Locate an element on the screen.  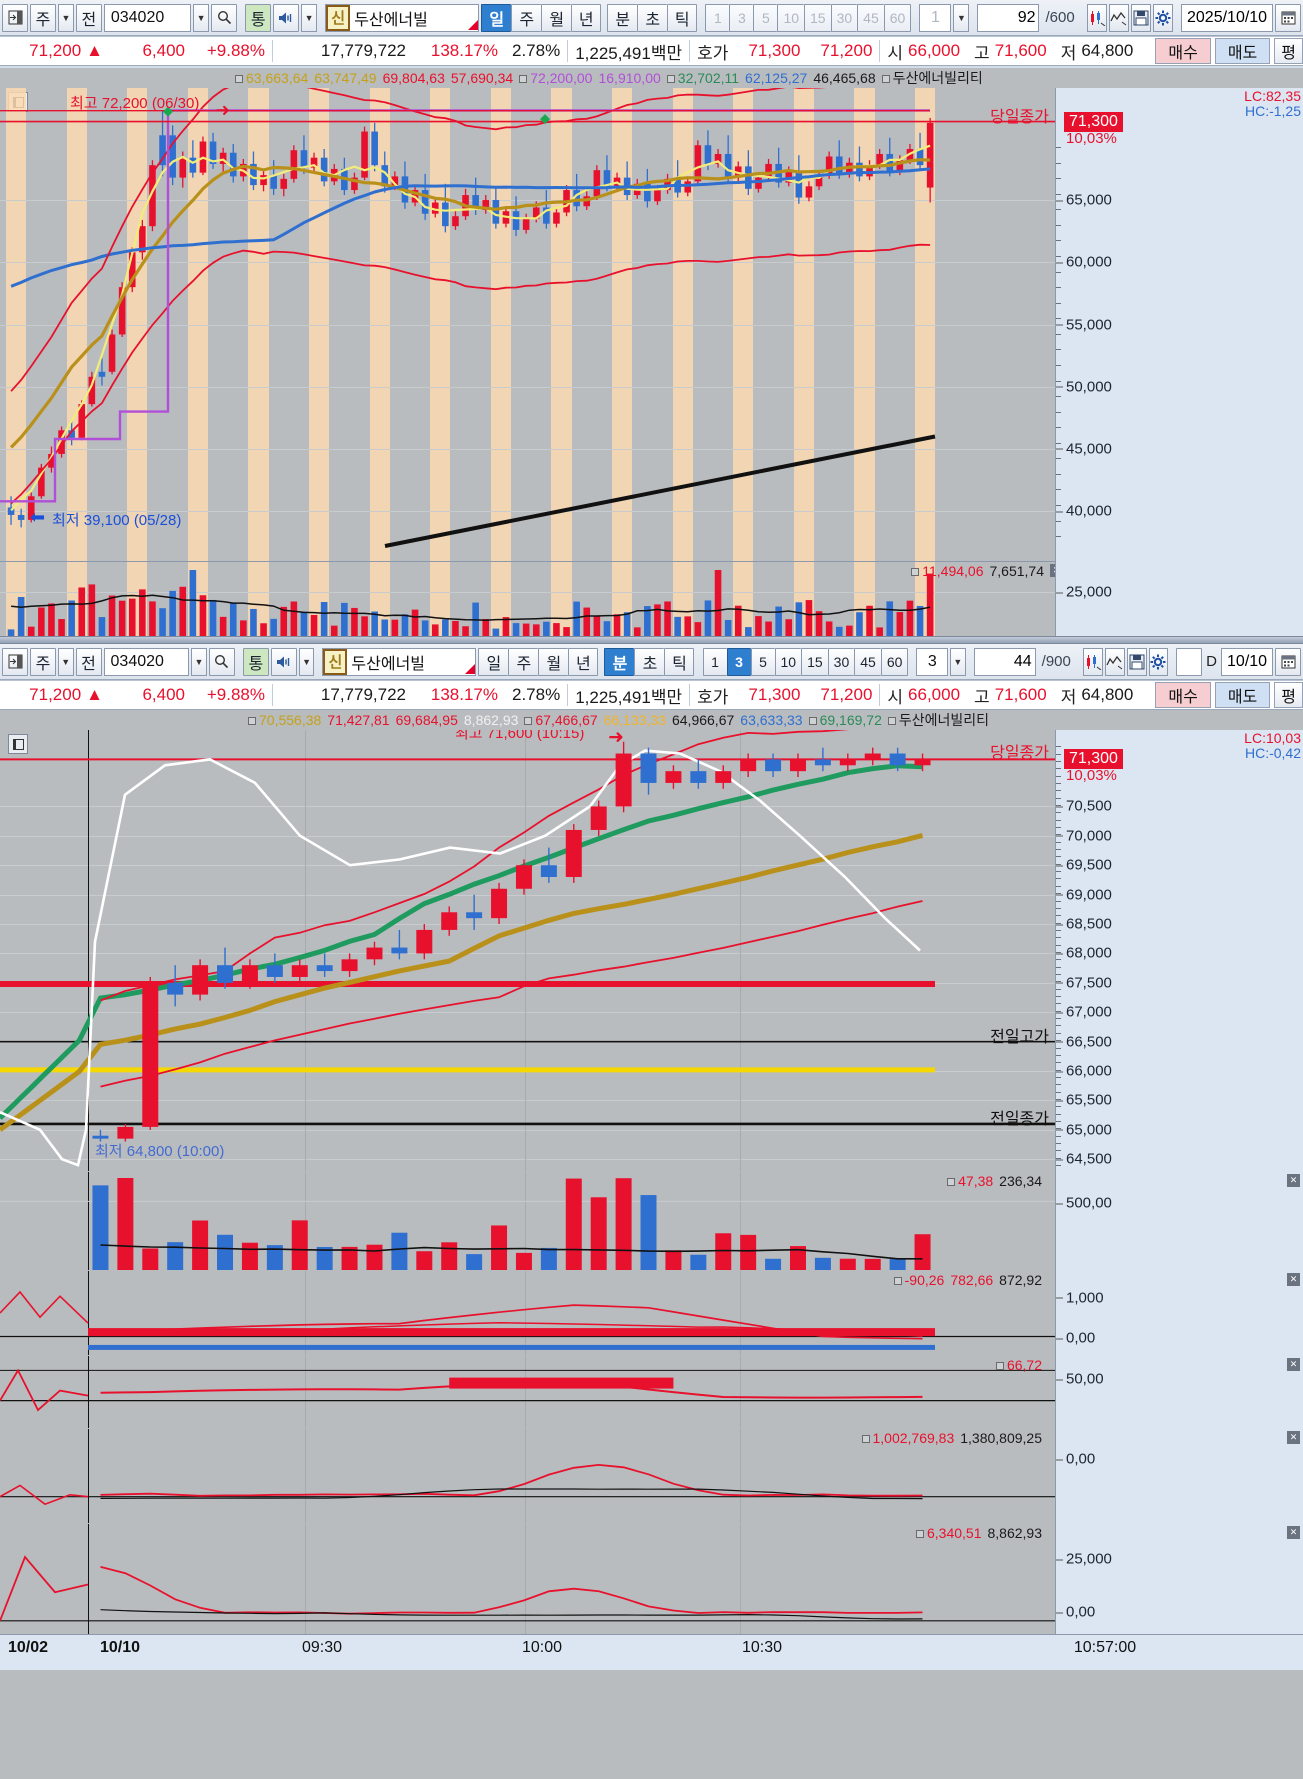
visible-count-input-2: 44 is located at coordinates (1004, 661).